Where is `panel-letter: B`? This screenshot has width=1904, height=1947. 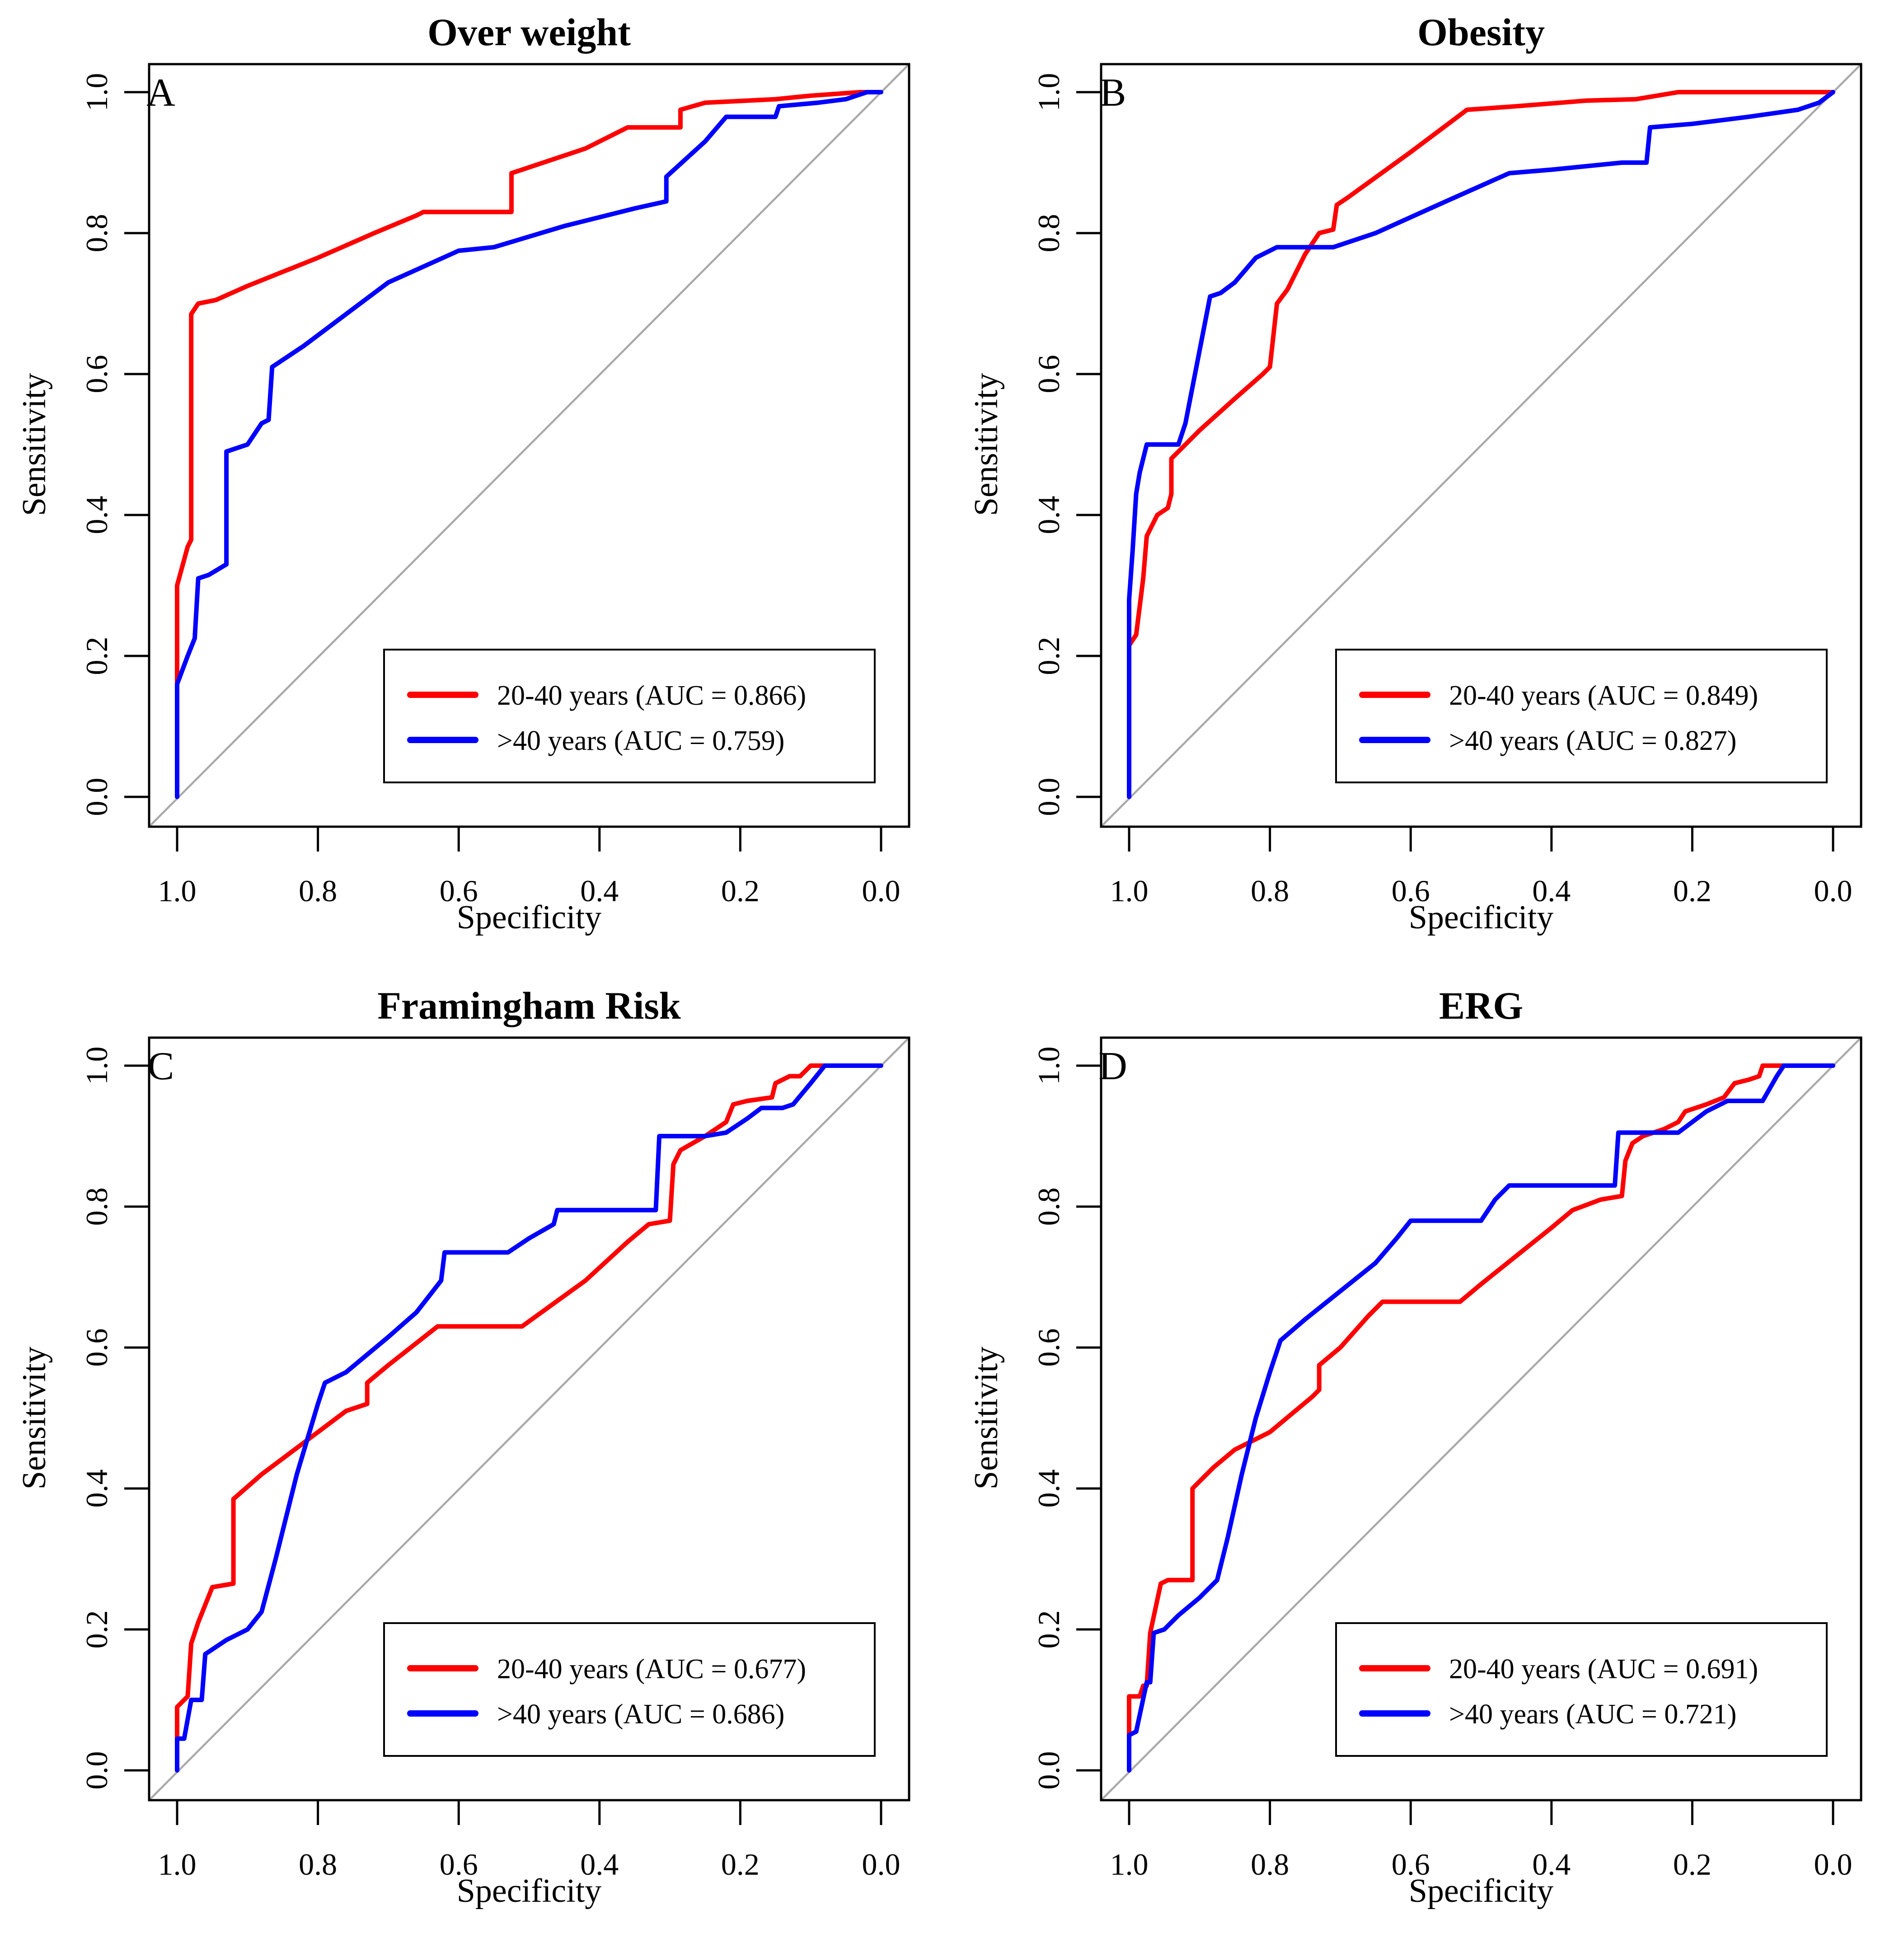
panel-letter: B is located at coordinates (1113, 93).